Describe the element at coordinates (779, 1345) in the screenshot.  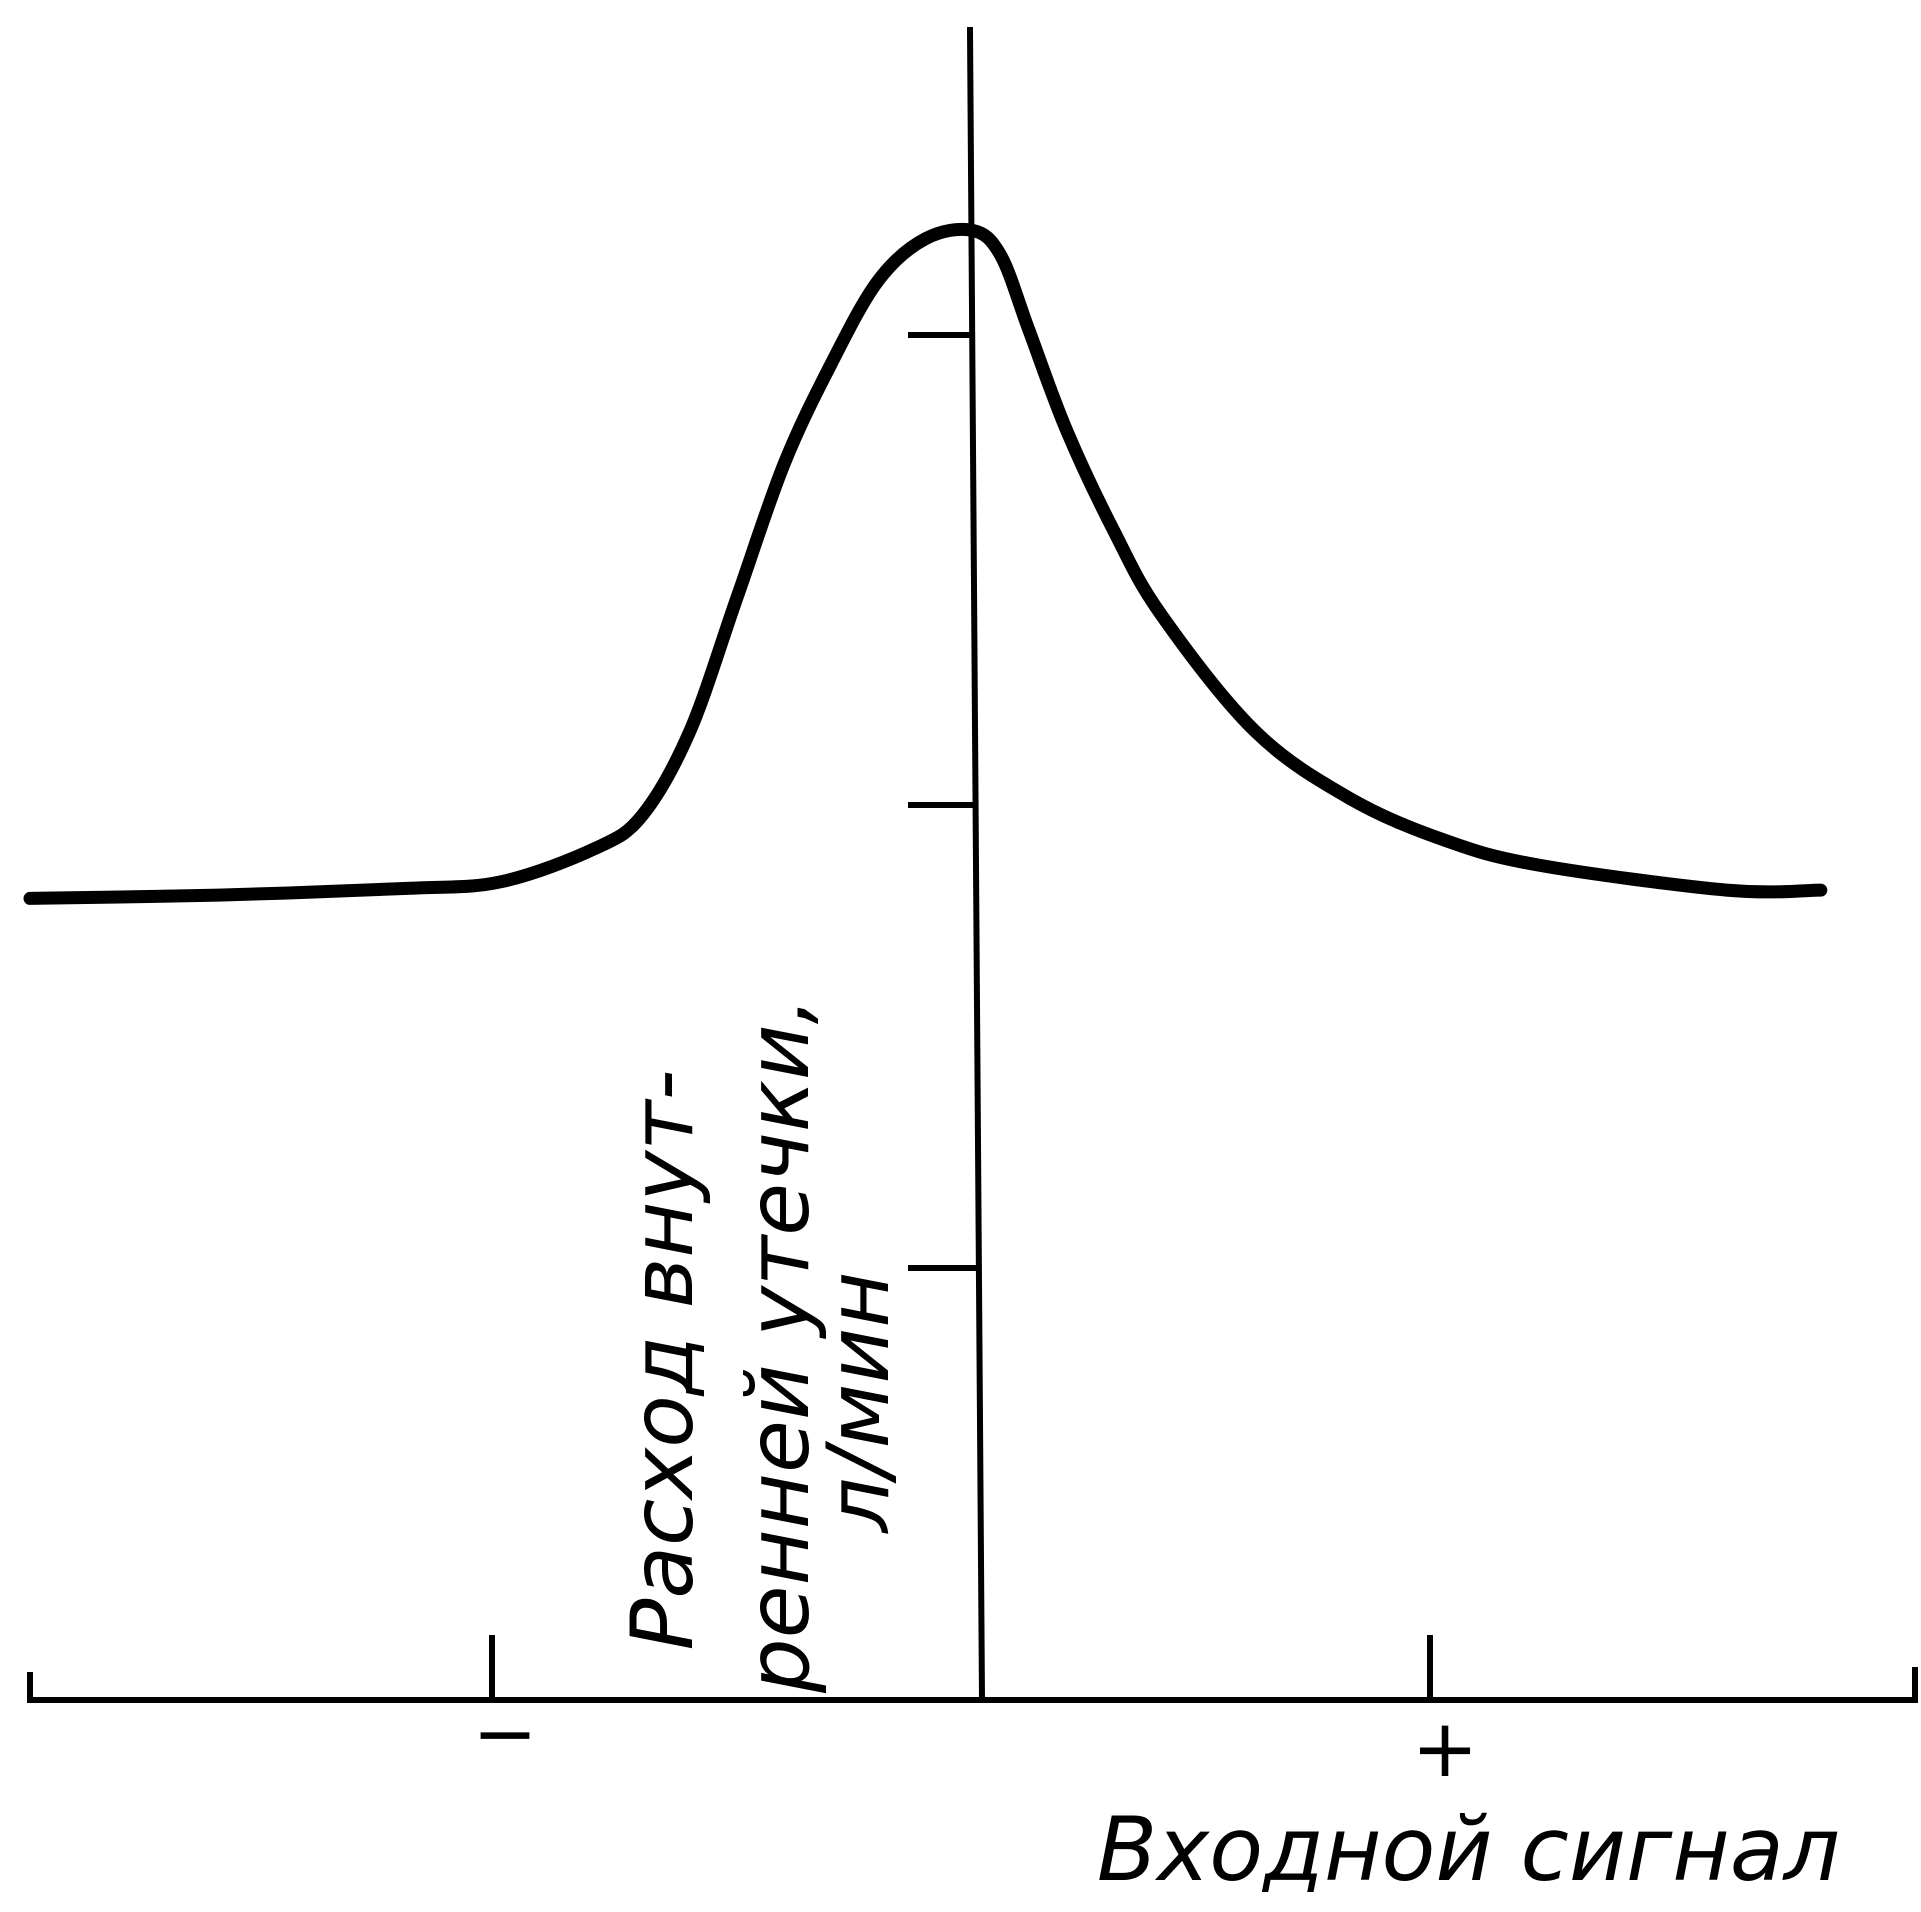
I see `y-axis-label-line-2: ренней утечки,` at that location.